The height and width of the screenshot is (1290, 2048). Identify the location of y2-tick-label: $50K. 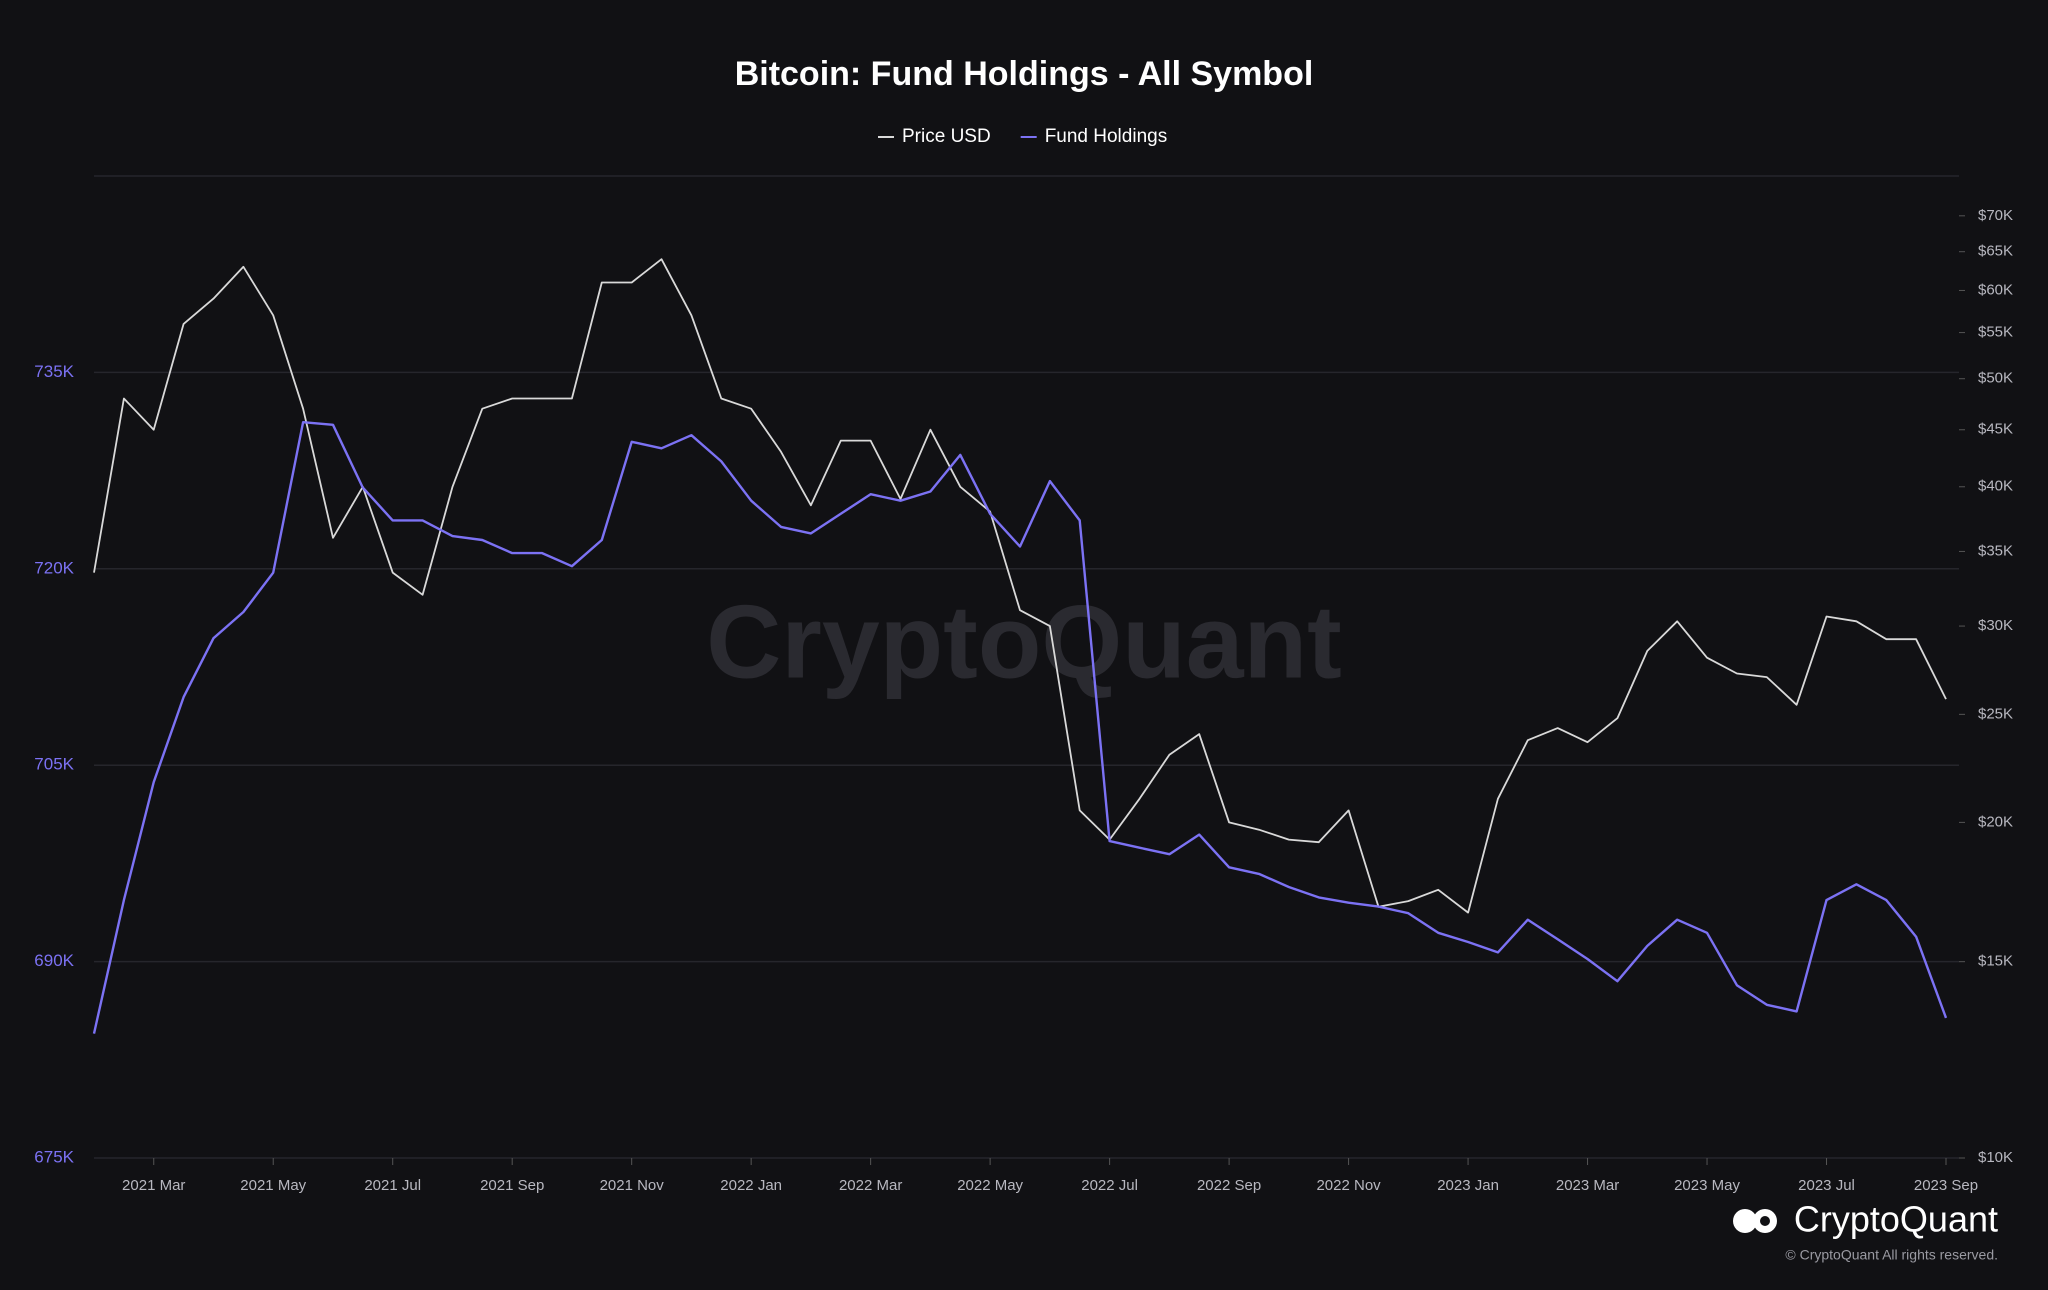
(1995, 378).